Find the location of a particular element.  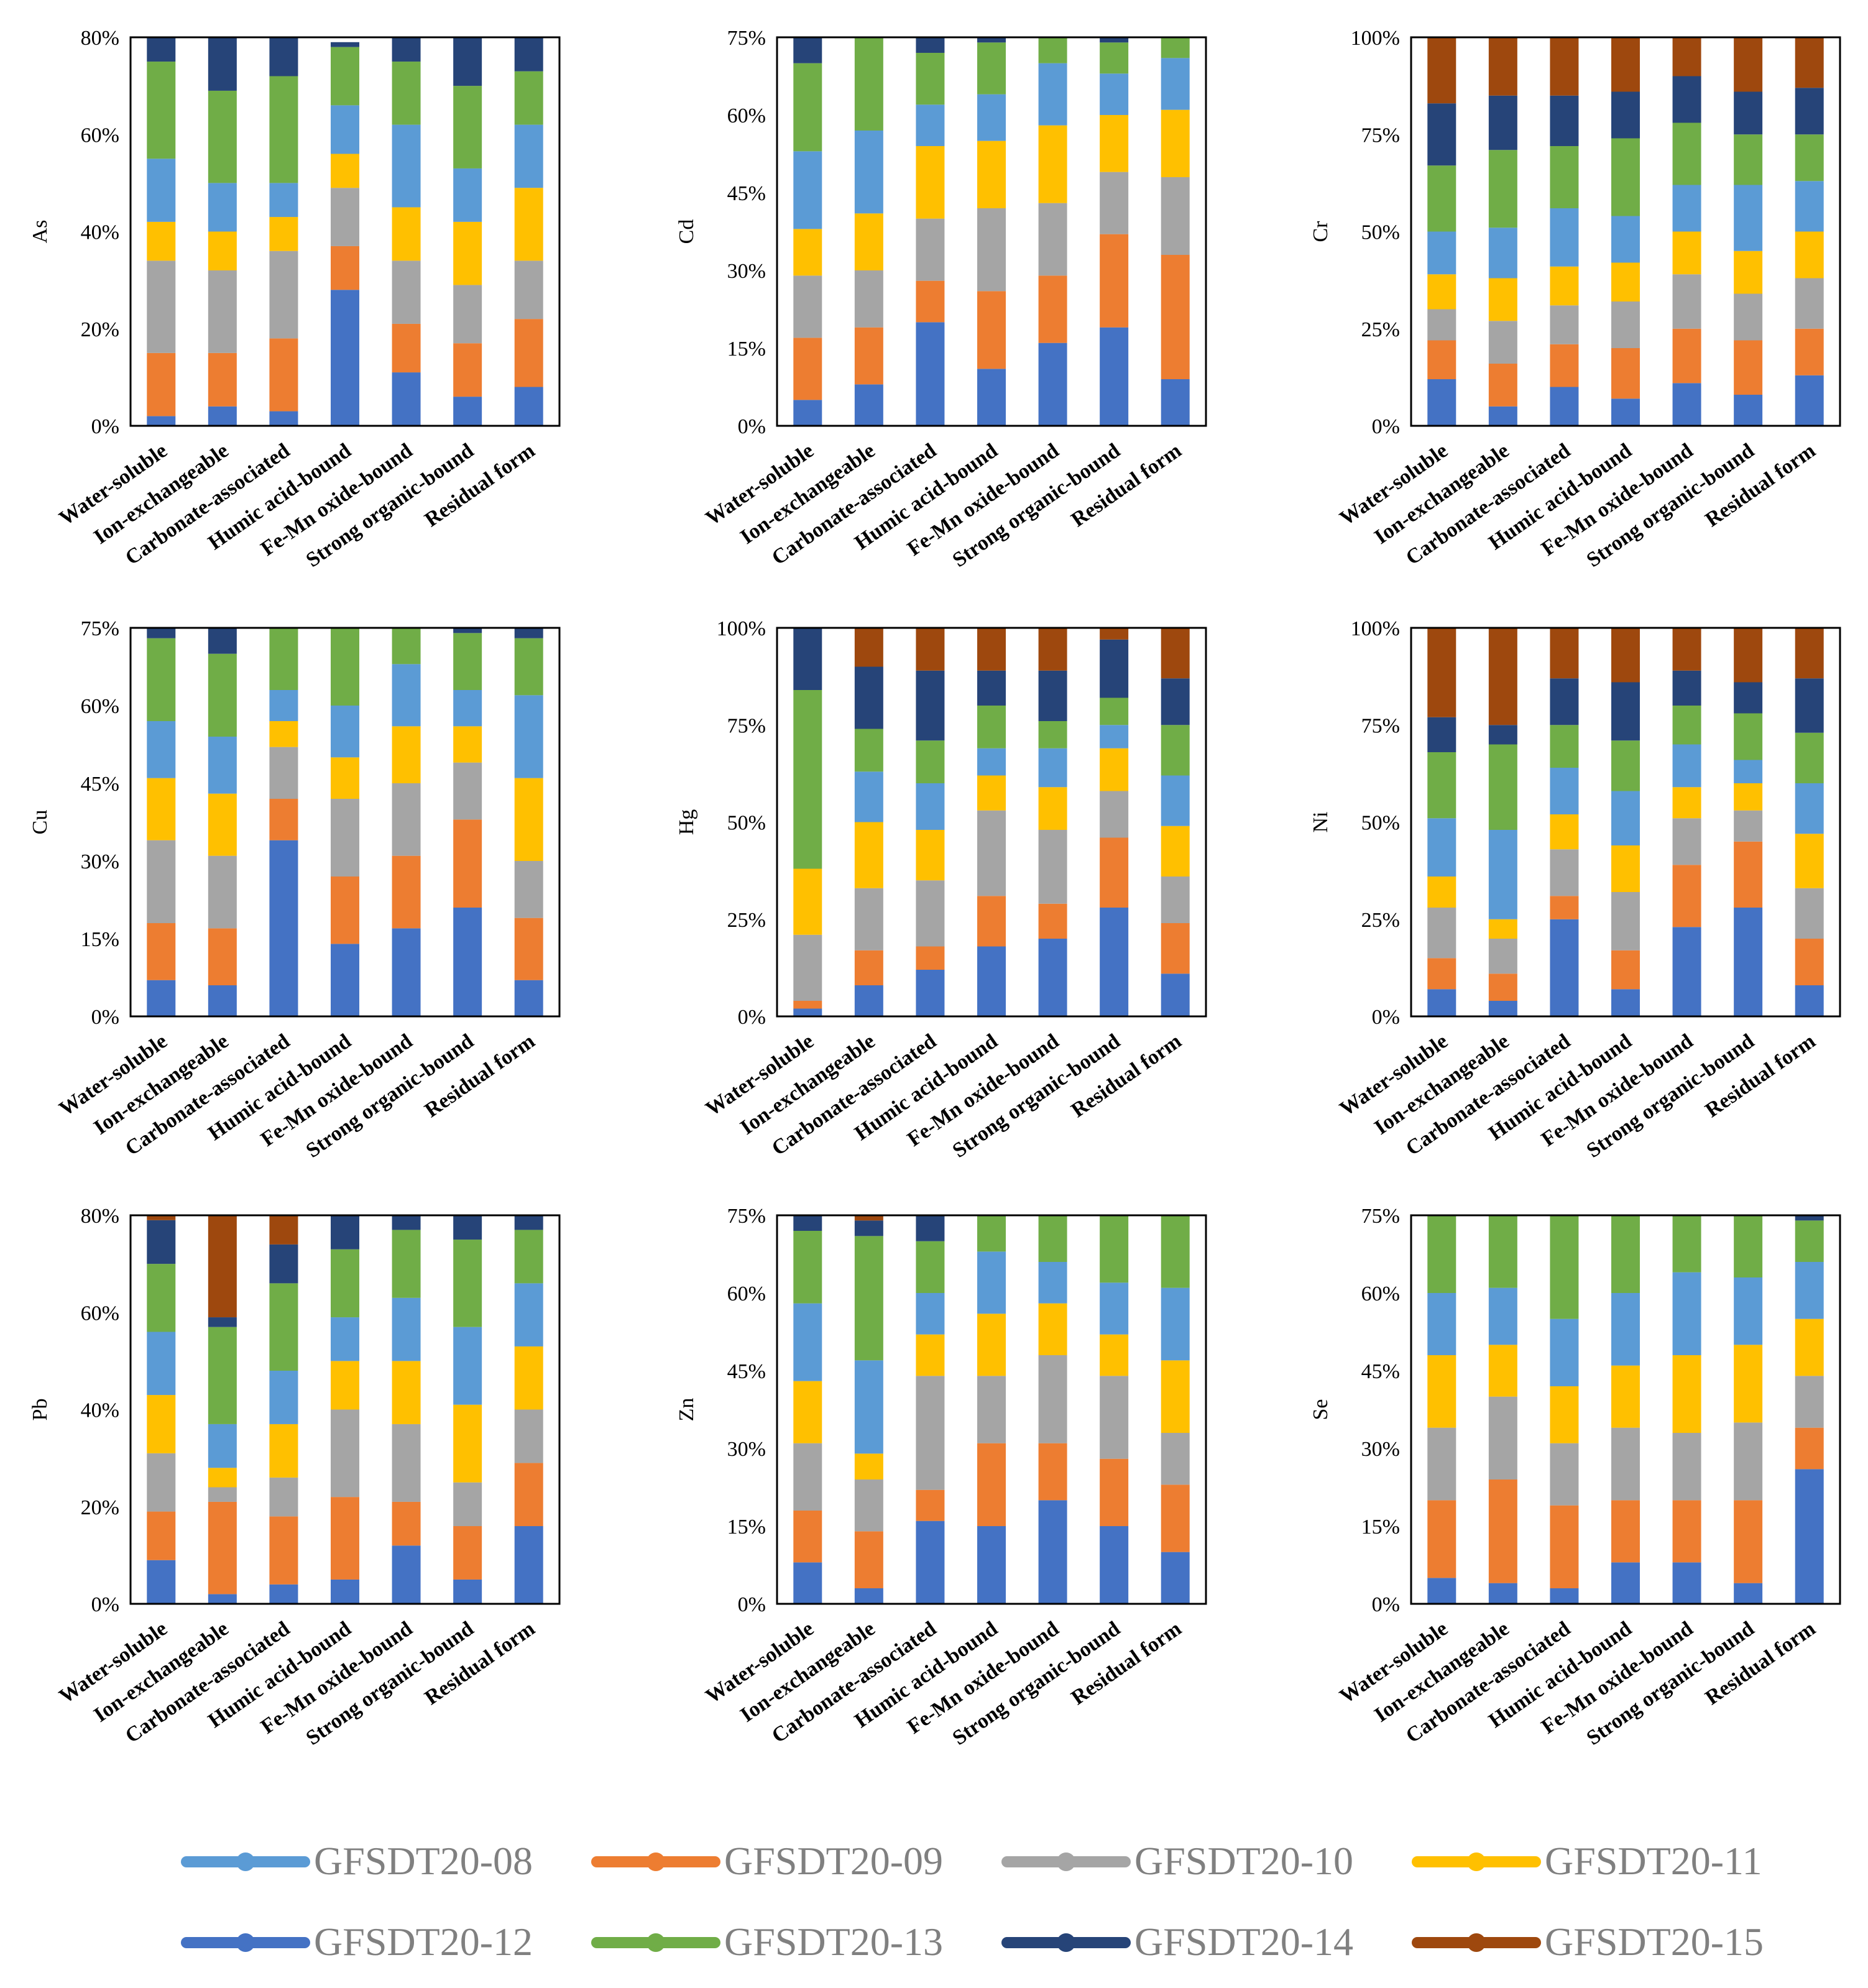

y-tick-label: 45% is located at coordinates (100, 785).